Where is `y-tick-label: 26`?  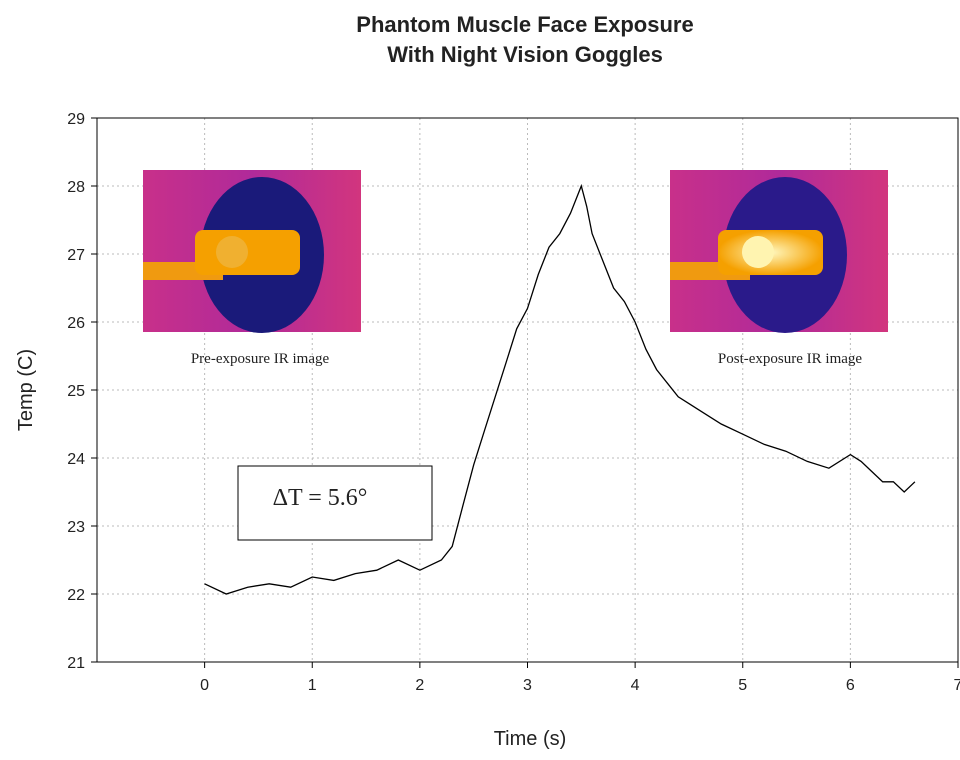 y-tick-label: 26 is located at coordinates (76, 323).